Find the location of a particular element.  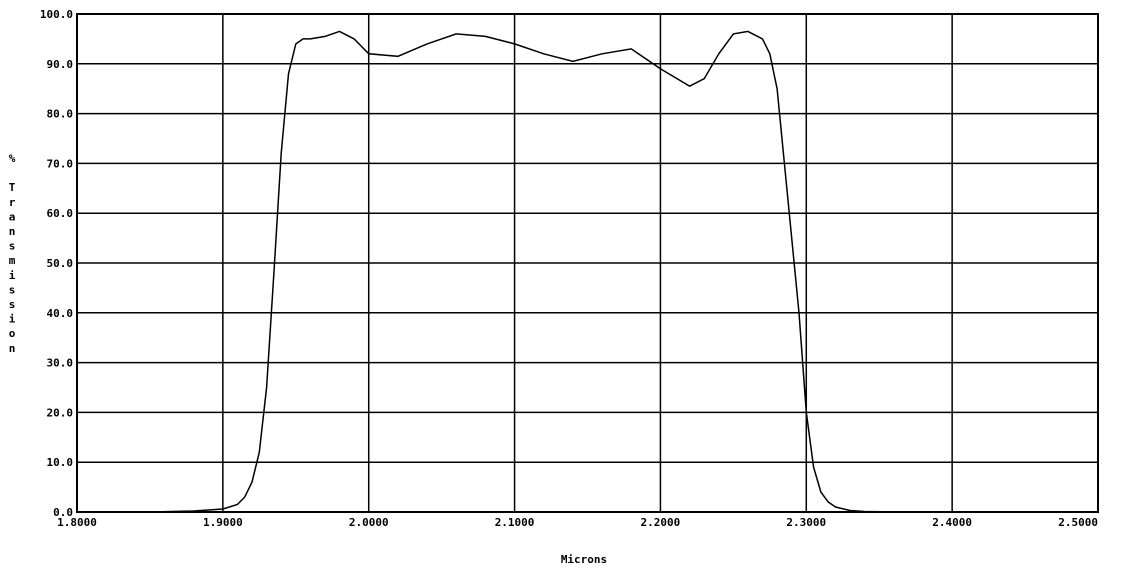

y-tick-label: 50.0 is located at coordinates (60, 263).